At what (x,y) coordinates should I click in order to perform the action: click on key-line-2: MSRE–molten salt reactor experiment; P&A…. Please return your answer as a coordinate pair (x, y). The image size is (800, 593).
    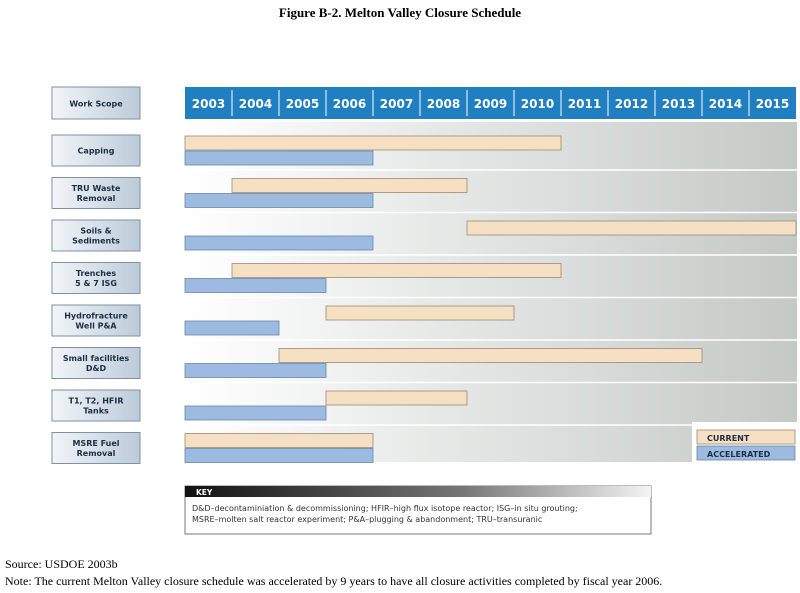
    Looking at the image, I should click on (367, 519).